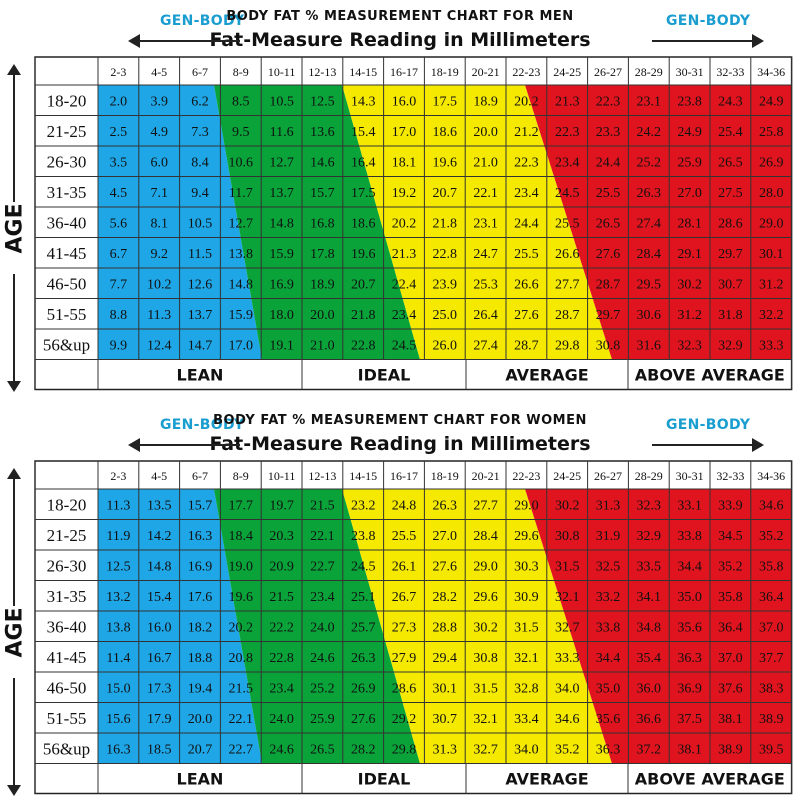  What do you see at coordinates (119, 345) in the screenshot?
I see `cell-value: 9.9` at bounding box center [119, 345].